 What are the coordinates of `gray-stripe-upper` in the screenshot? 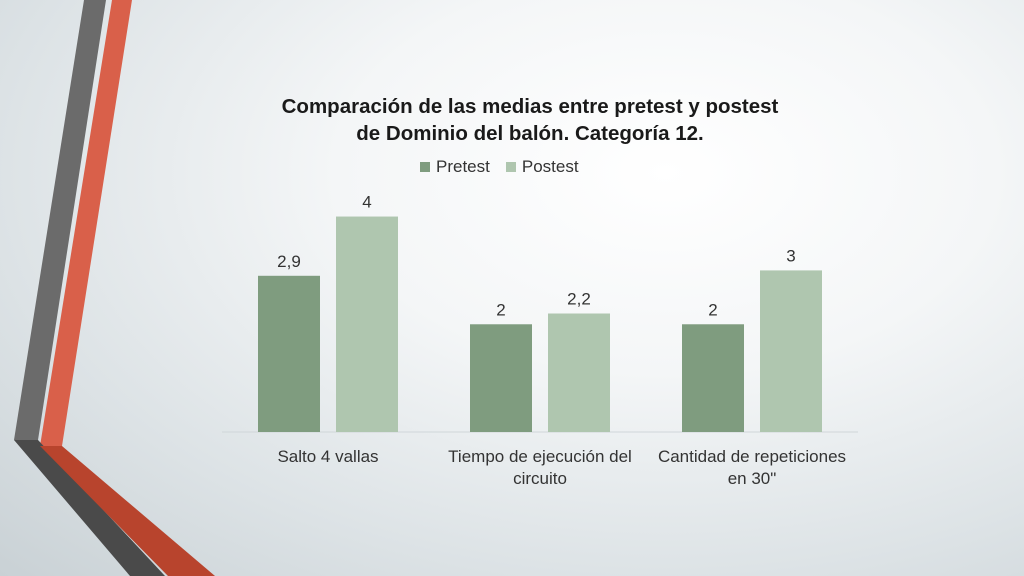 It's located at (60, 220).